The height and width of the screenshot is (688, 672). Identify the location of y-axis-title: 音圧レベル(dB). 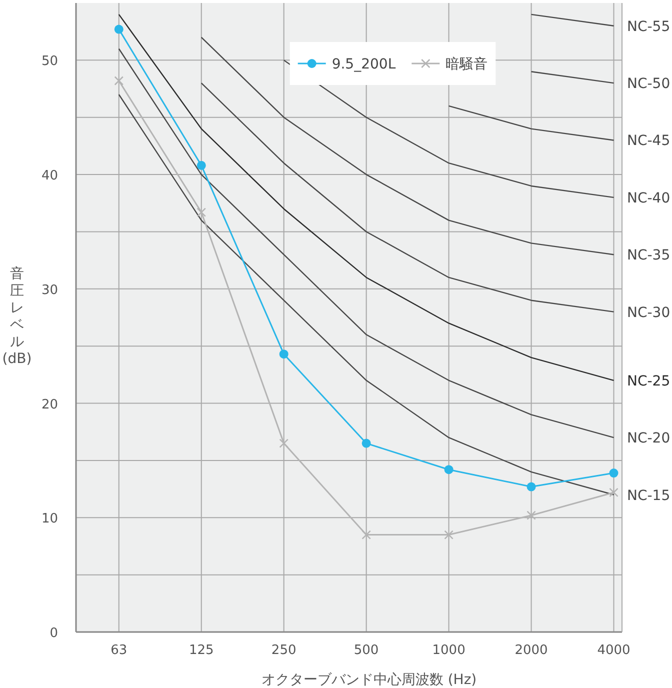
(17, 316).